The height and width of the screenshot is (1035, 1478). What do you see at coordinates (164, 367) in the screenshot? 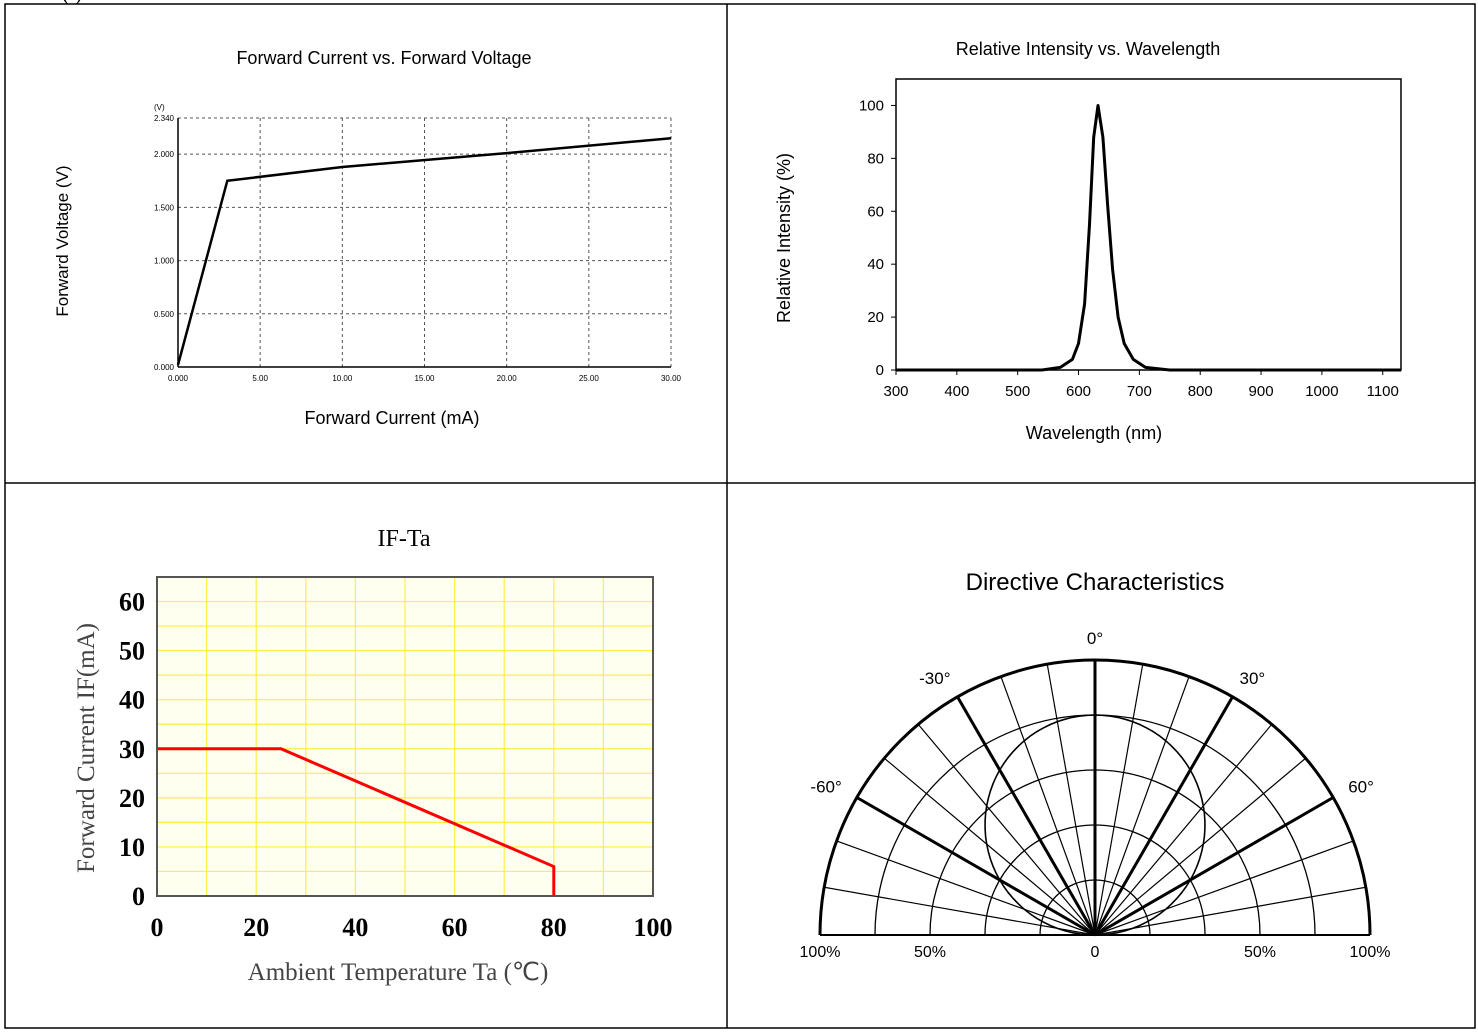
I see `fv-ytick-label: 0.000` at bounding box center [164, 367].